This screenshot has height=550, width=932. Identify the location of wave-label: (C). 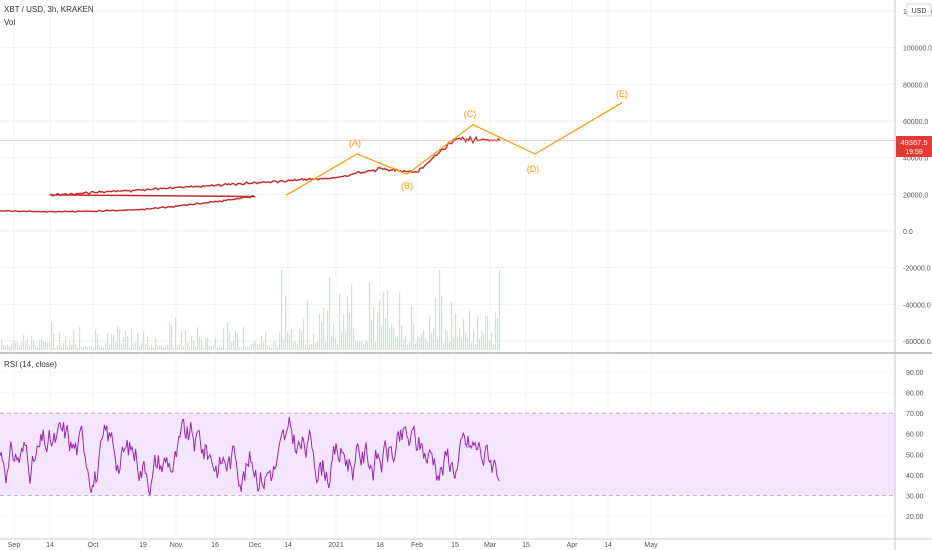
(470, 114).